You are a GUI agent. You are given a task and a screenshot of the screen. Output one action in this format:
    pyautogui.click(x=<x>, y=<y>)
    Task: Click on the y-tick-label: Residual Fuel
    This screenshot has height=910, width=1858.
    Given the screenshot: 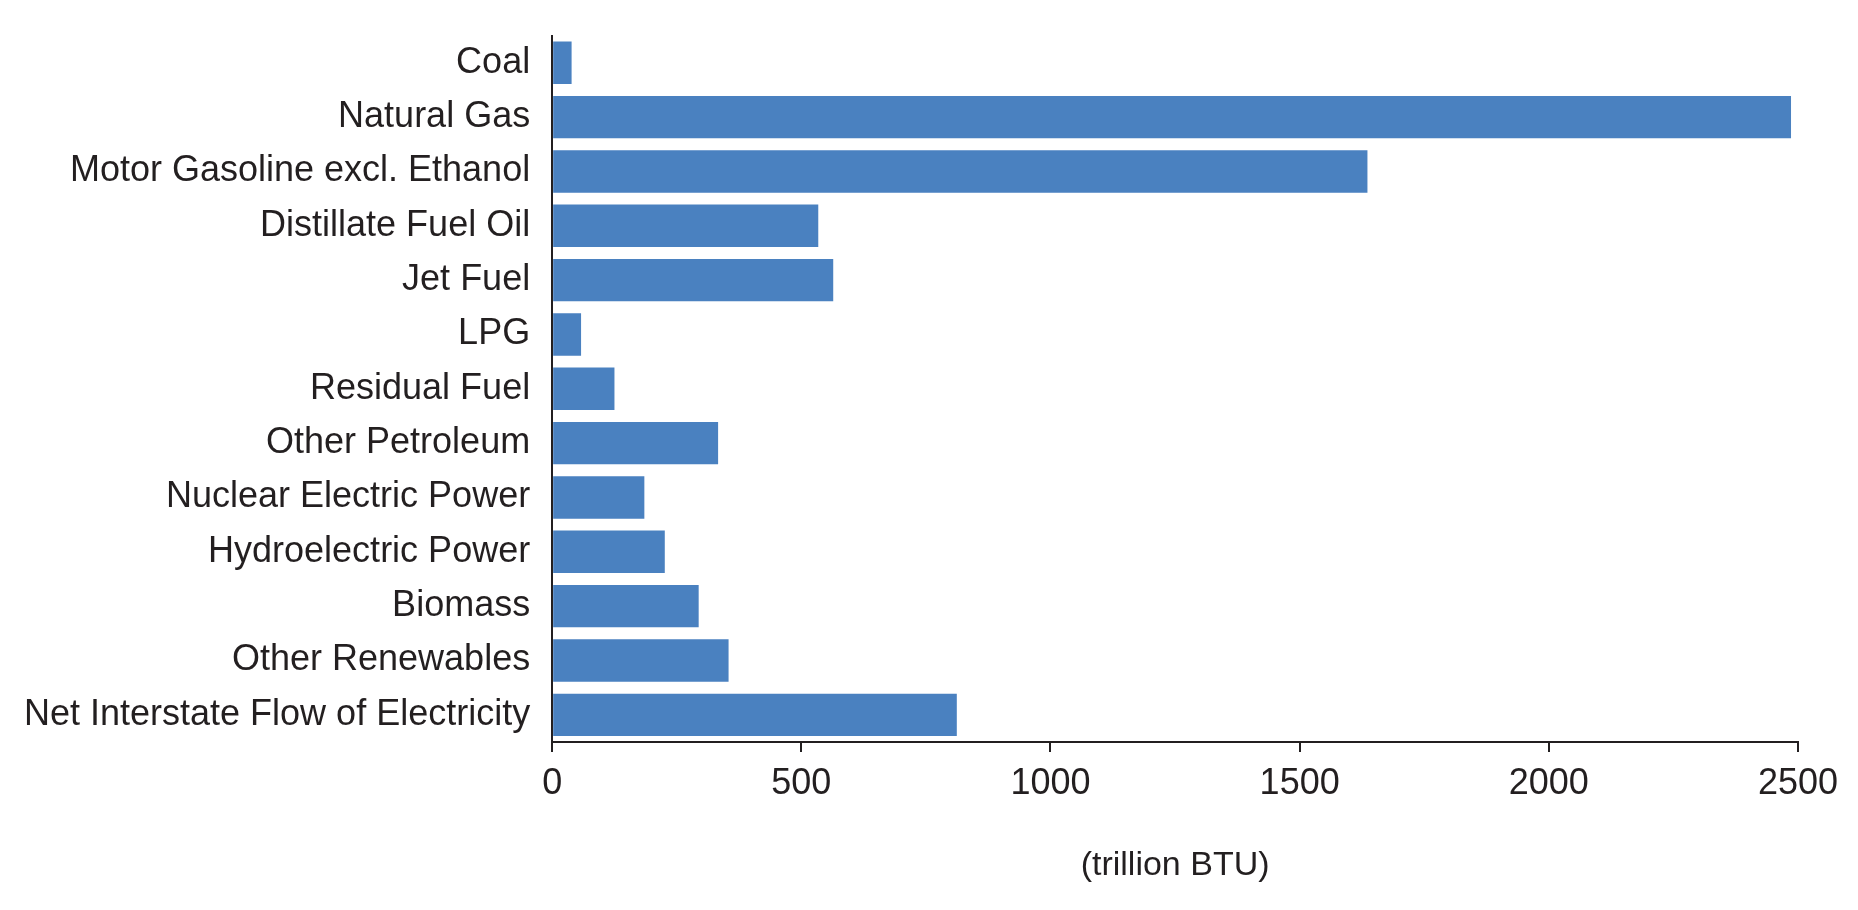 What is the action you would take?
    pyautogui.click(x=420, y=386)
    